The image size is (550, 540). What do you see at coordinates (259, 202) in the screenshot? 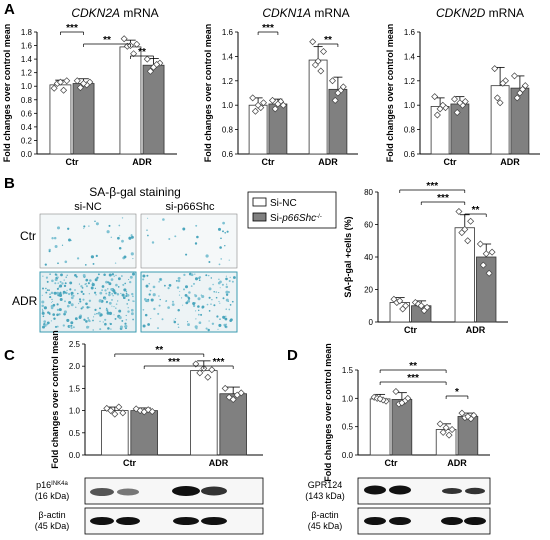
I see `legend-swatch-sinc` at bounding box center [259, 202].